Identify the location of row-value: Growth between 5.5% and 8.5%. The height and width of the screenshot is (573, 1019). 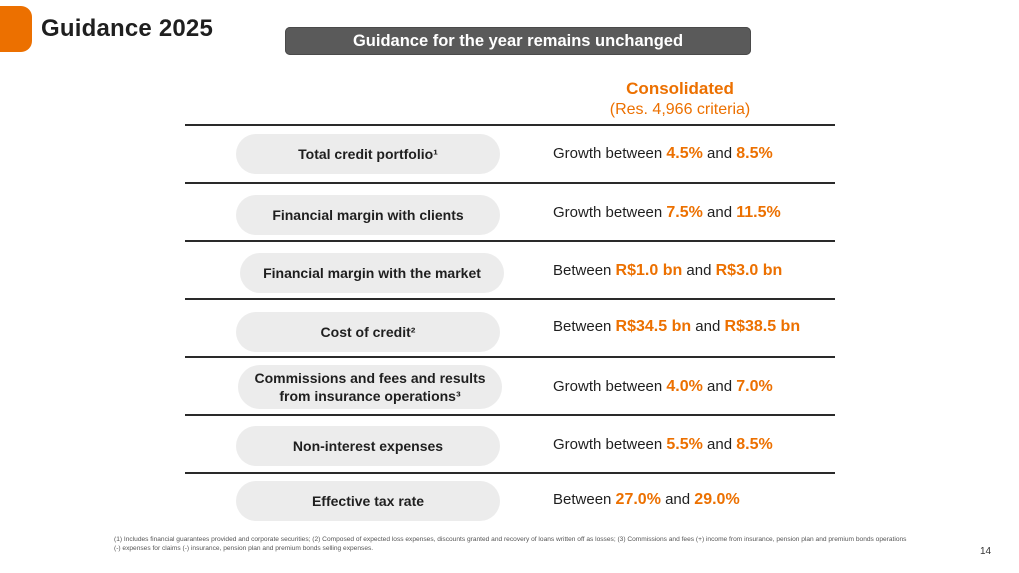
(663, 445).